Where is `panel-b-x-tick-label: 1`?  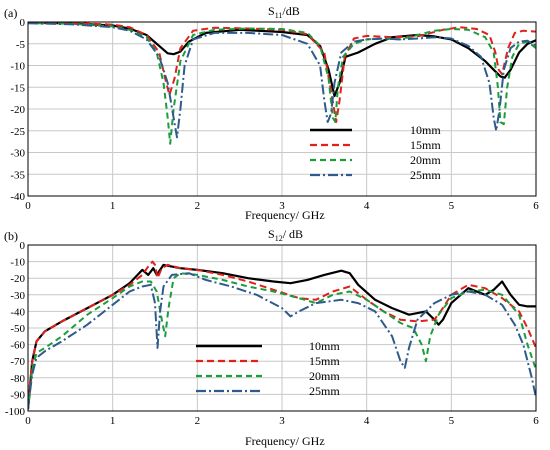
panel-b-x-tick-label: 1 is located at coordinates (113, 421).